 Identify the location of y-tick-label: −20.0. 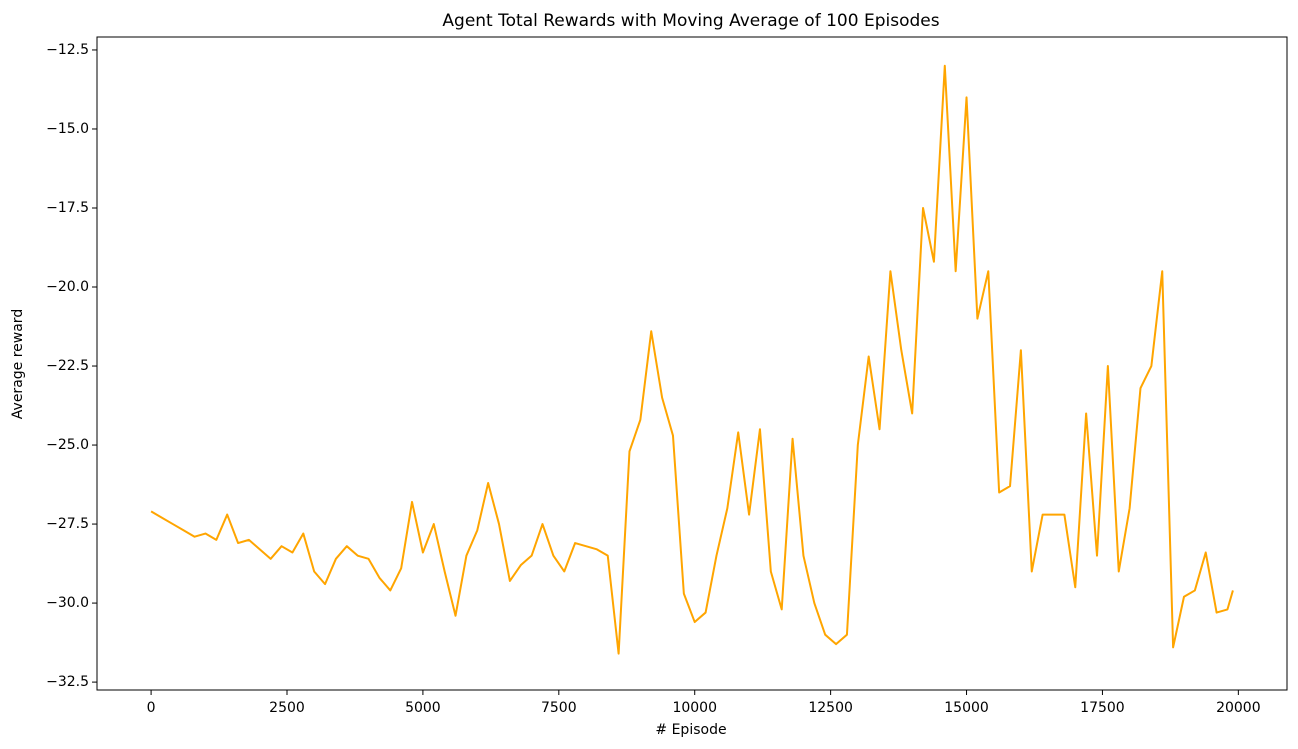
(67, 287).